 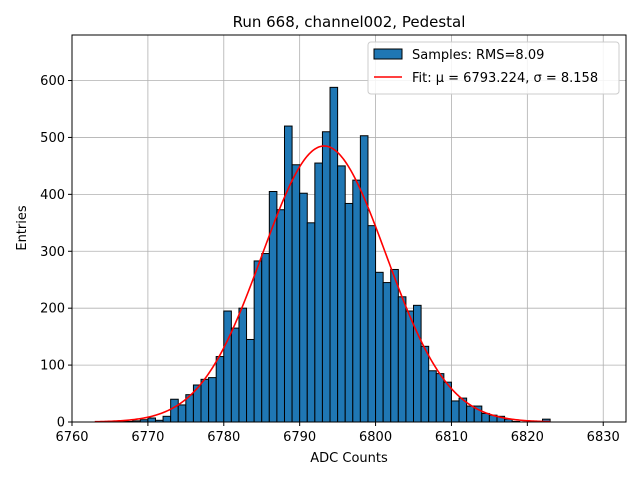 What do you see at coordinates (22, 228) in the screenshot?
I see `y-axis-label: Entries` at bounding box center [22, 228].